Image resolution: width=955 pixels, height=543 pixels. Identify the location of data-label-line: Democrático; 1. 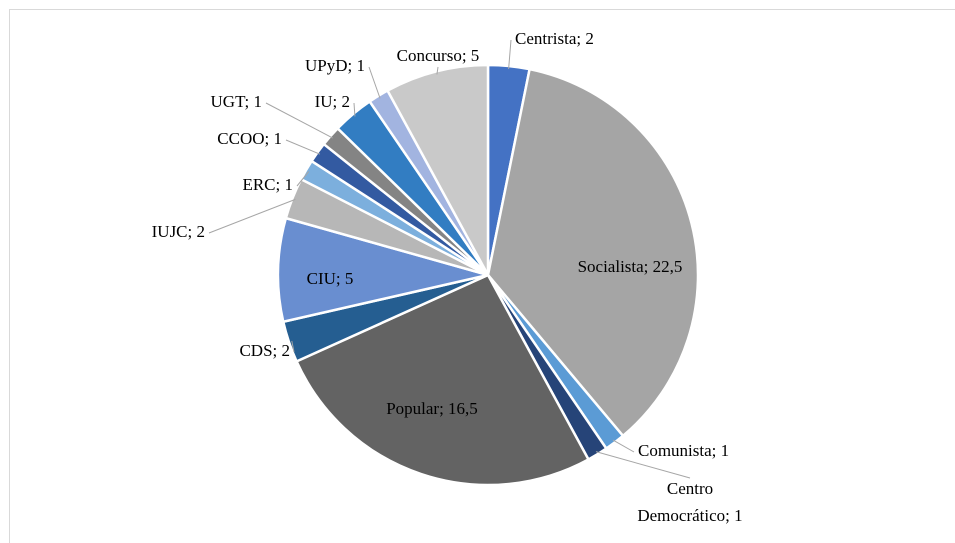
(689, 515).